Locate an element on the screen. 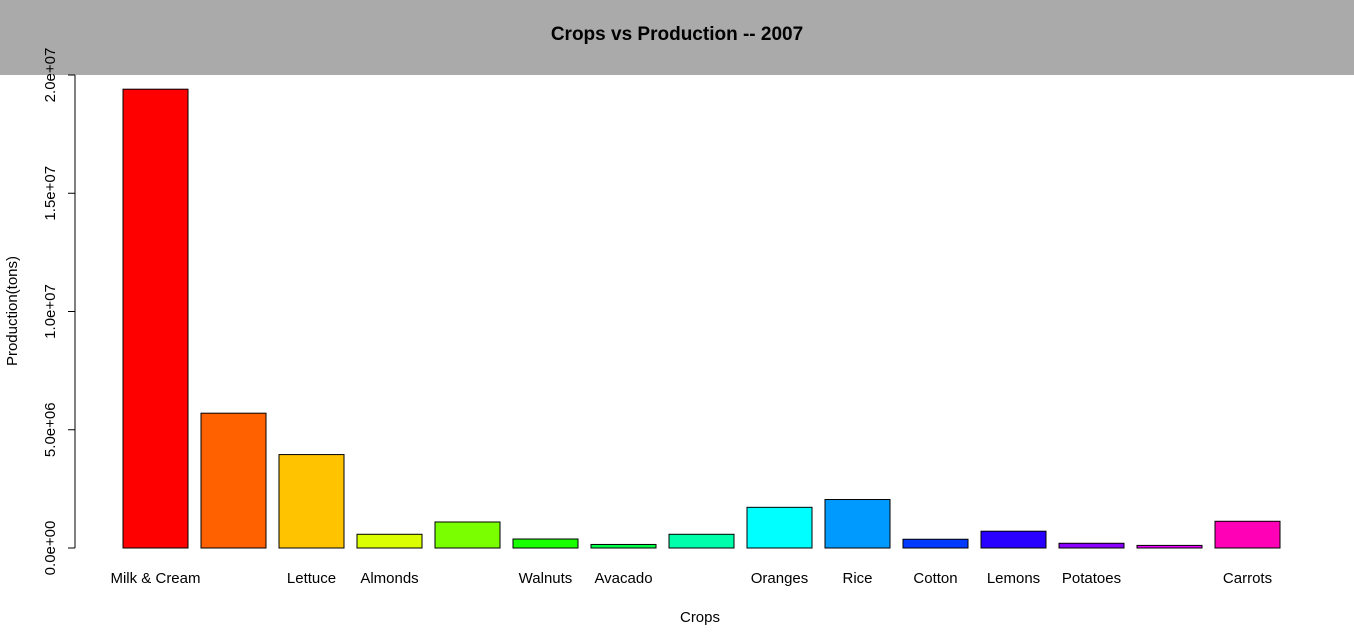  x-category-label: Potatoes is located at coordinates (1091, 578).